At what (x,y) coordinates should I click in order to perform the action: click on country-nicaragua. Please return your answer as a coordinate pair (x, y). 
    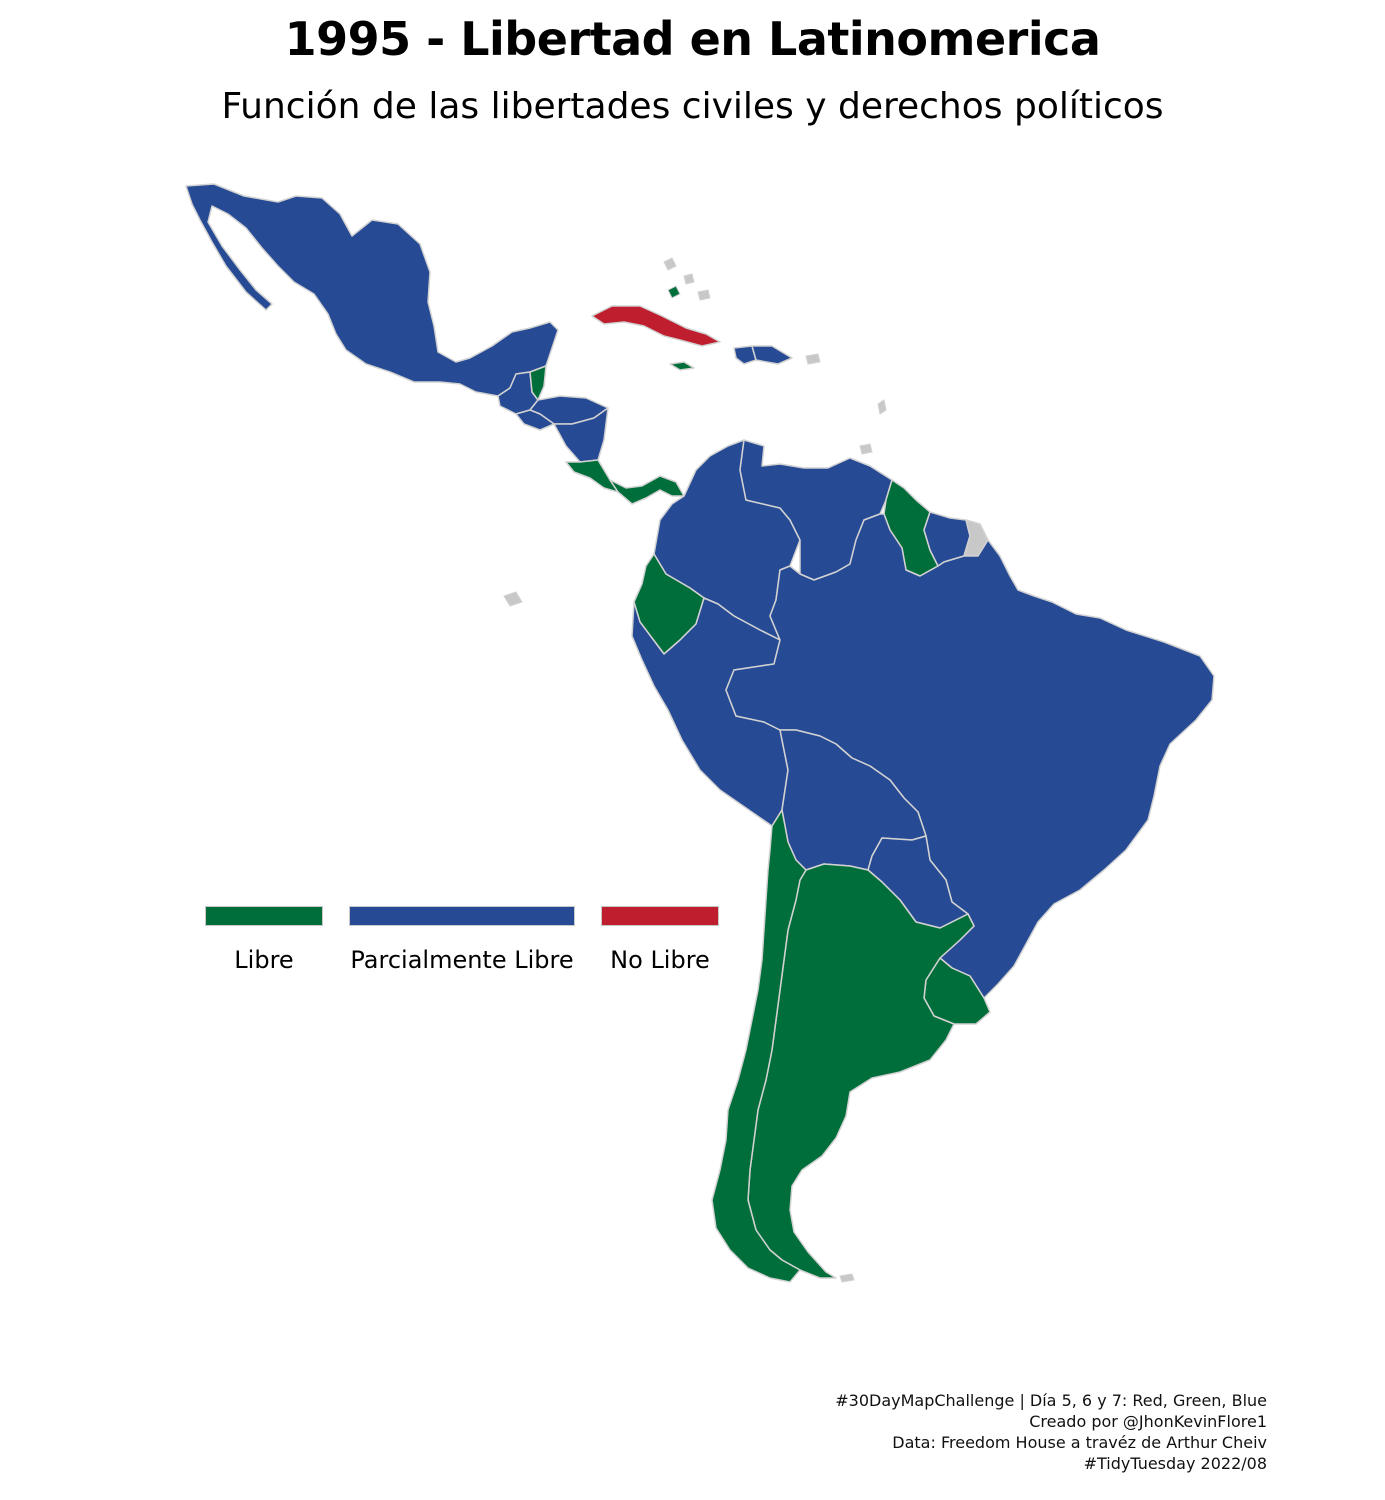
    Looking at the image, I should click on (581, 435).